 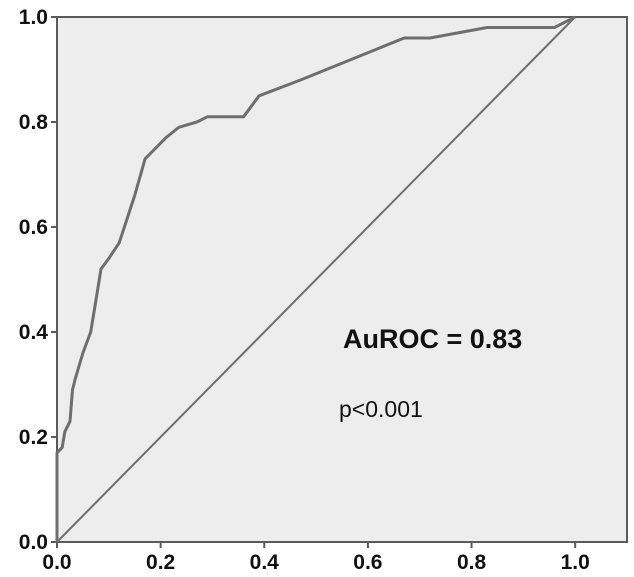 I want to click on x-tick-label: 0.8, so click(x=472, y=562).